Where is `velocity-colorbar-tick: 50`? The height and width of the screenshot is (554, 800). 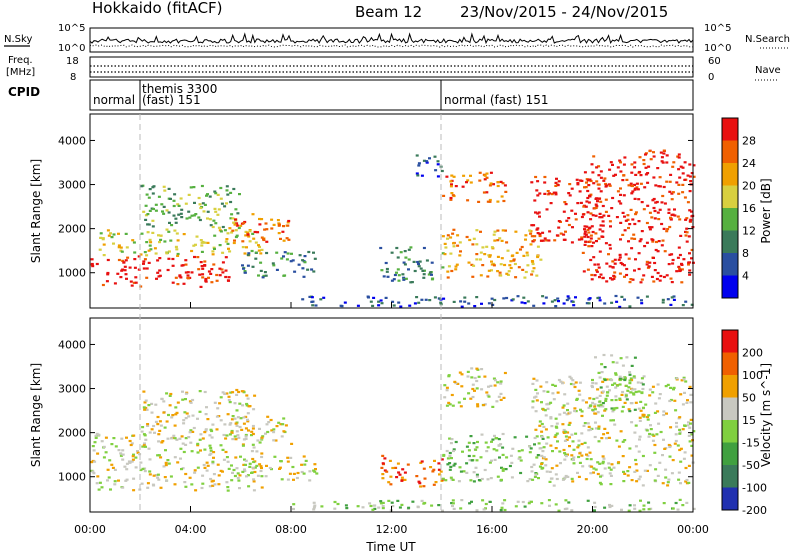
velocity-colorbar-tick: 50 is located at coordinates (749, 398).